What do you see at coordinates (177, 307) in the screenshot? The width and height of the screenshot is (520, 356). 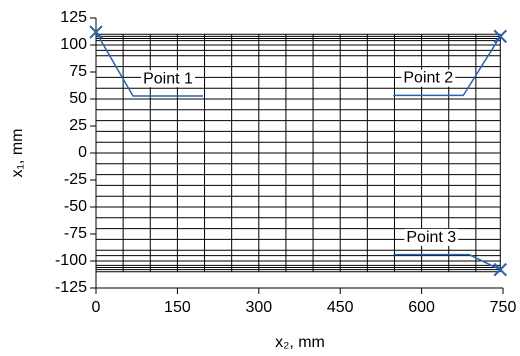 I see `x-tick-label: 150` at bounding box center [177, 307].